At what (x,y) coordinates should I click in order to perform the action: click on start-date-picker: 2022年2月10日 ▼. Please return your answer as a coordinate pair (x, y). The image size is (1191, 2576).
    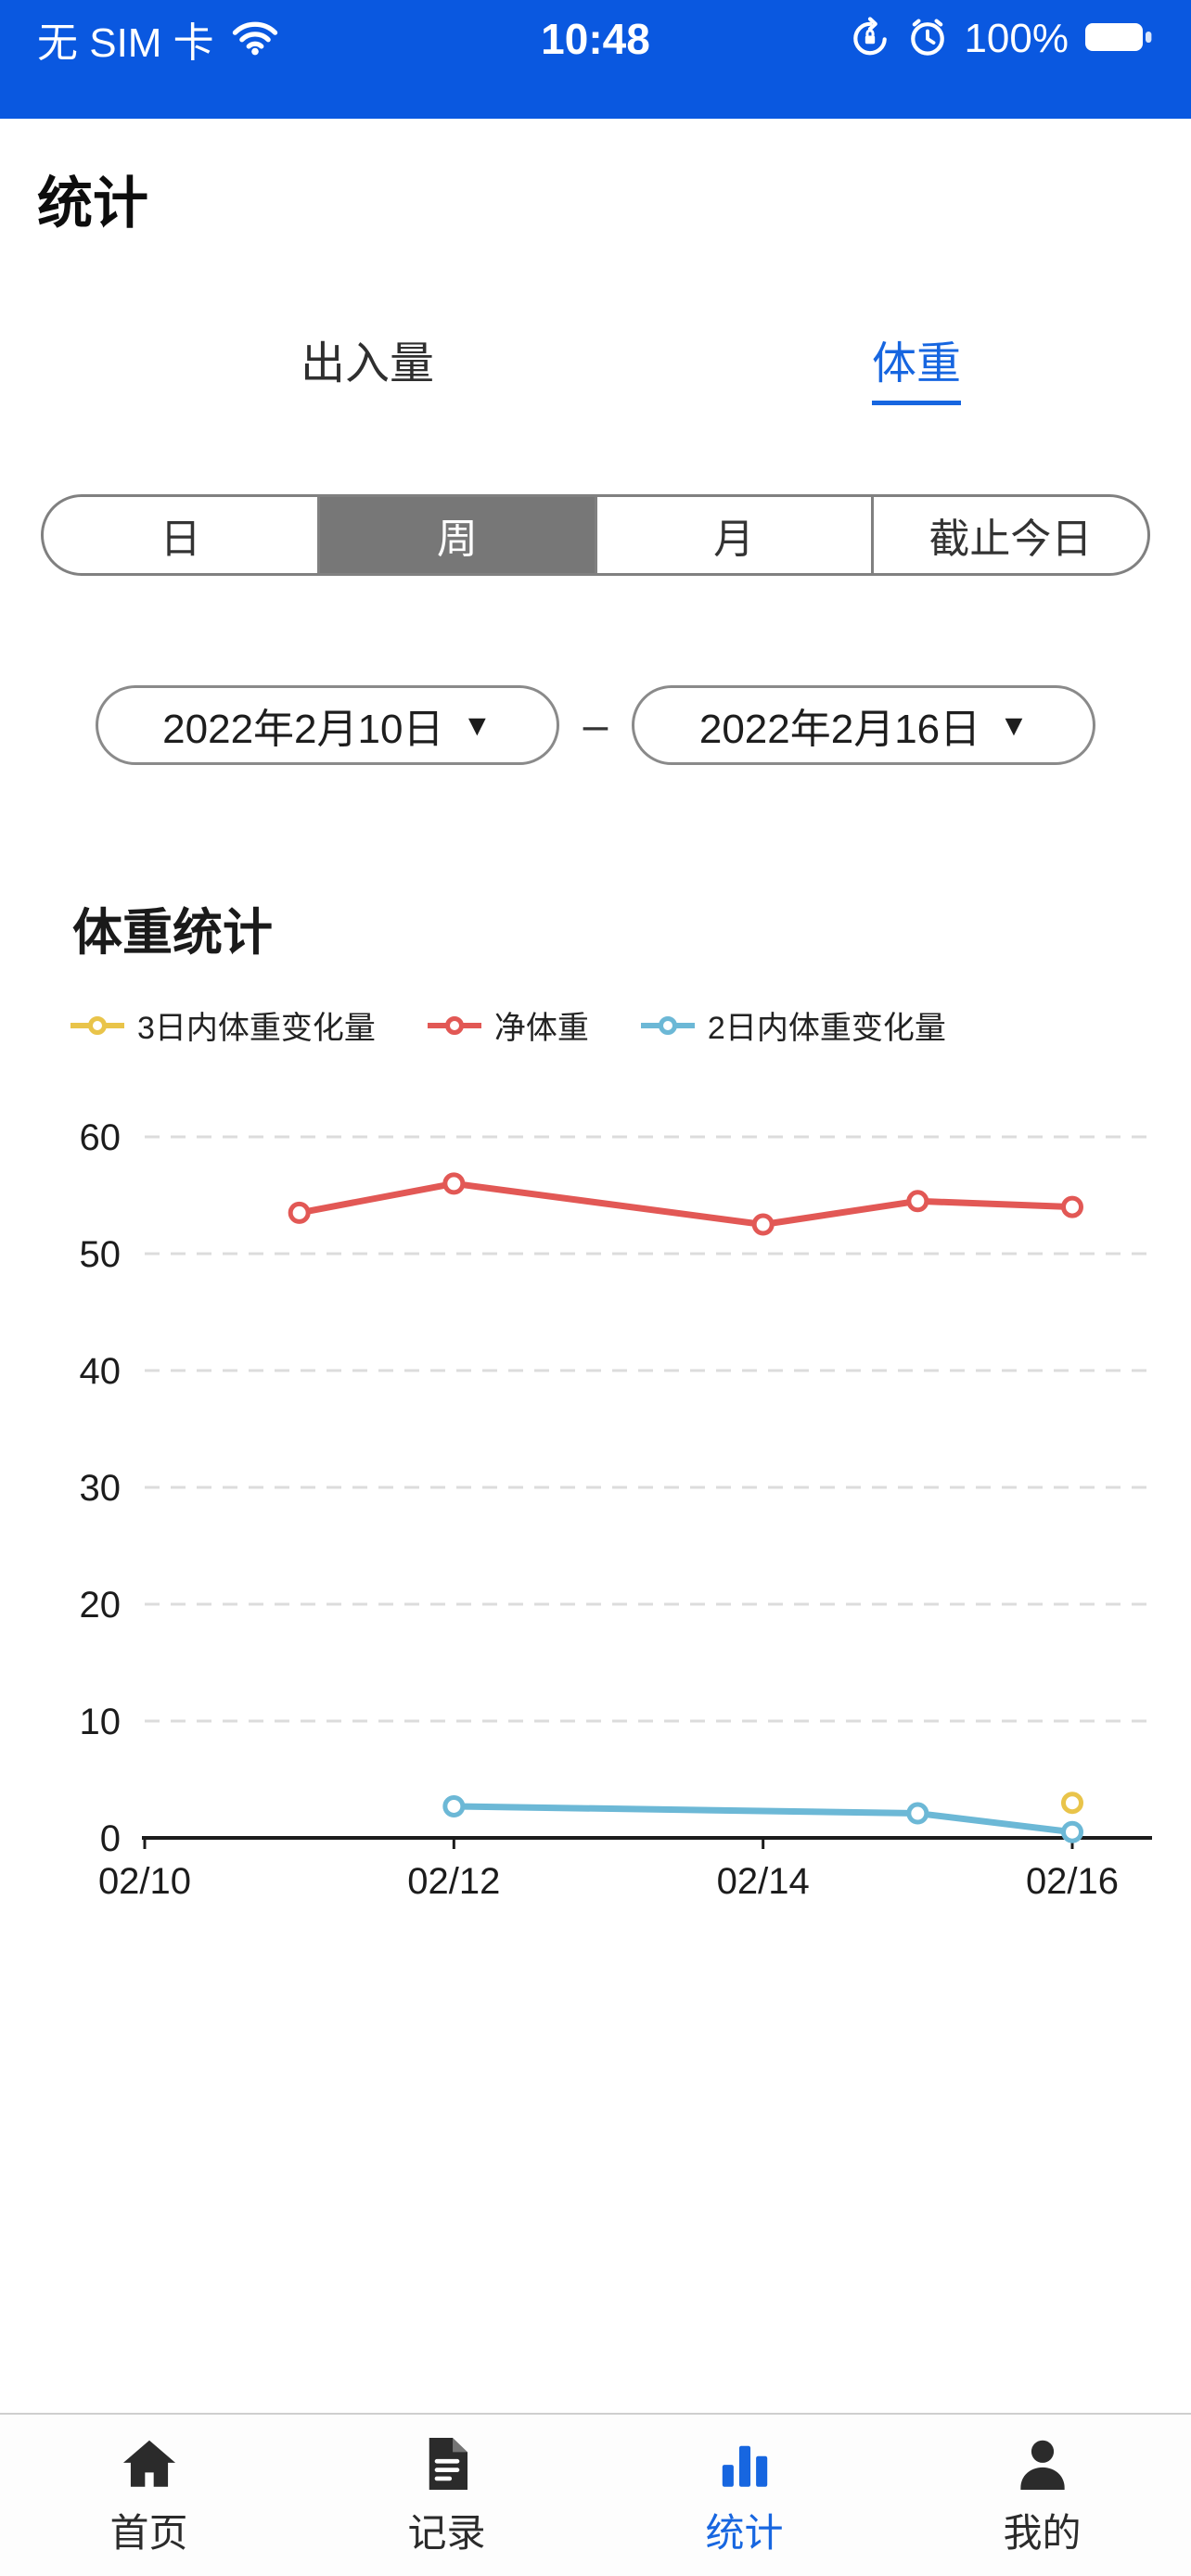
    Looking at the image, I should click on (327, 725).